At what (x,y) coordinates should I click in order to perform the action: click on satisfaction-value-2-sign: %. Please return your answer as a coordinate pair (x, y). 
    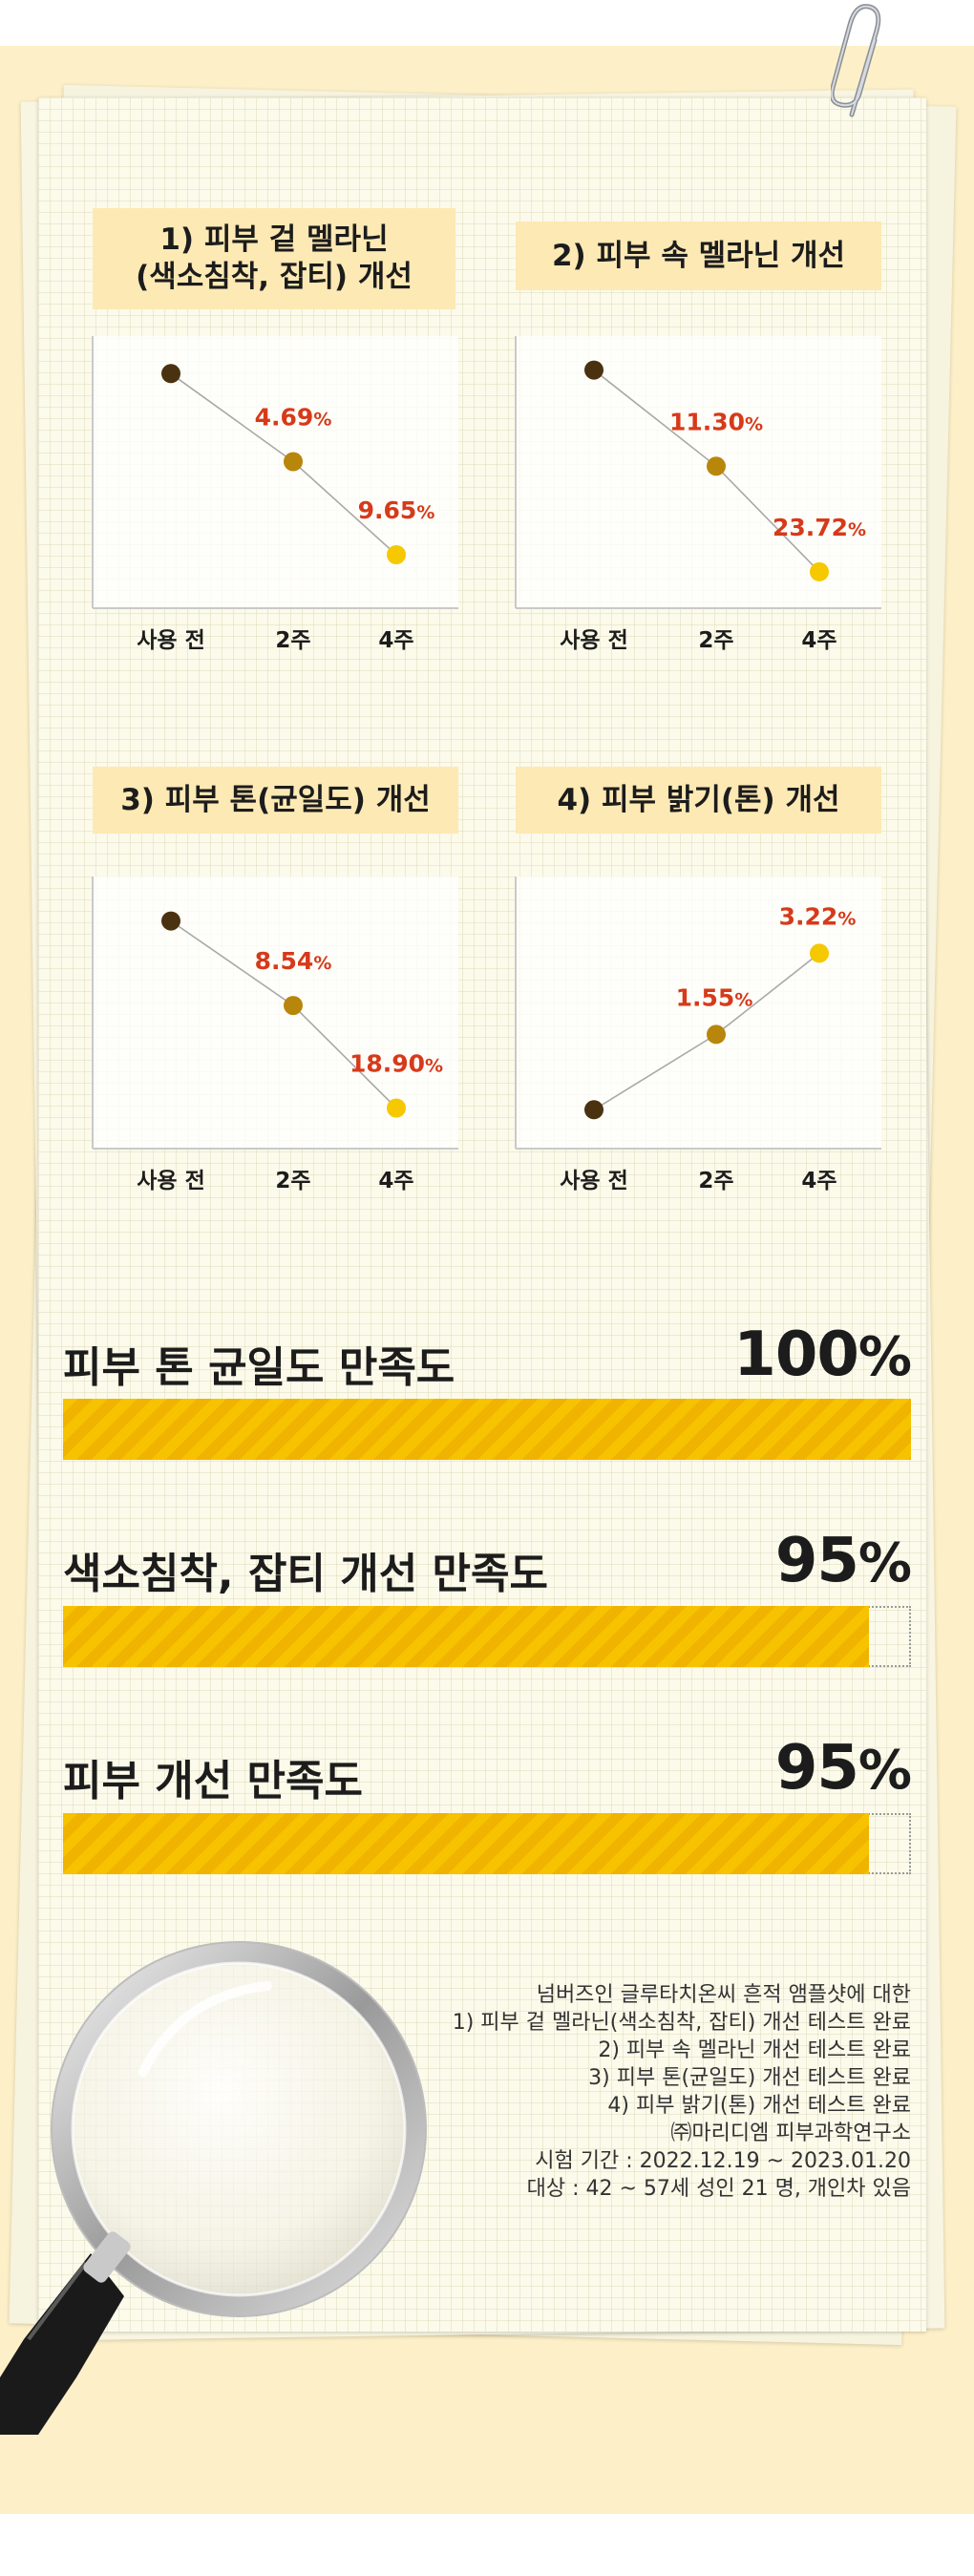
    Looking at the image, I should click on (885, 1563).